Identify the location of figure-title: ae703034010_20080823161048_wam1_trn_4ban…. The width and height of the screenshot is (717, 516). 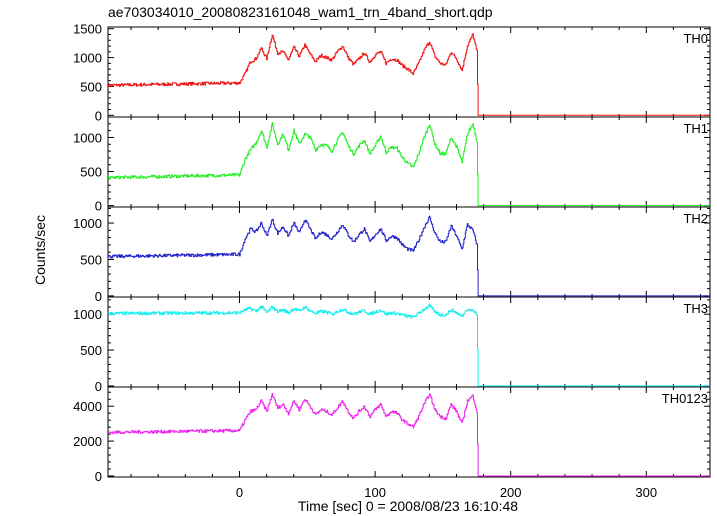
(300, 12).